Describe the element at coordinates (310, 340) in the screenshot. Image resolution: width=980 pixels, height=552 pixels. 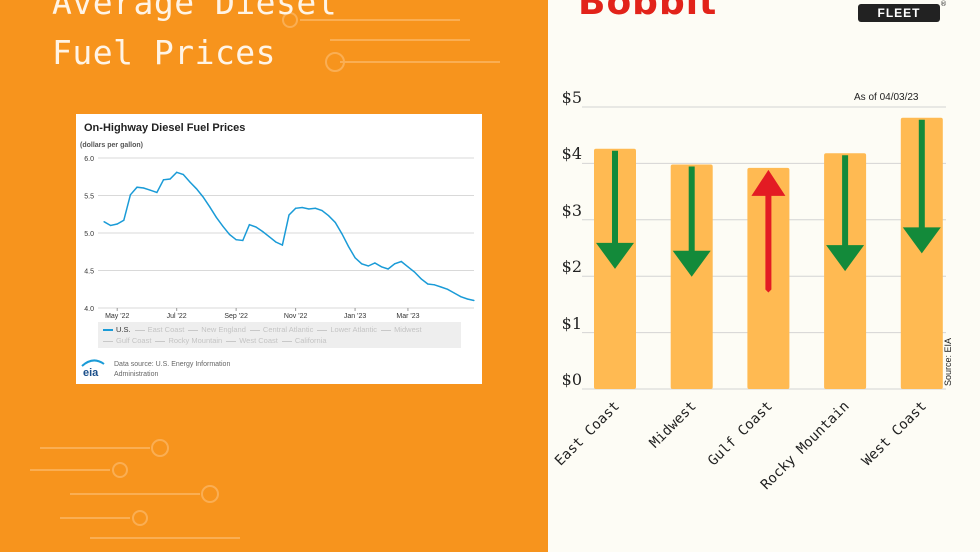
I see `legend-label: California` at that location.